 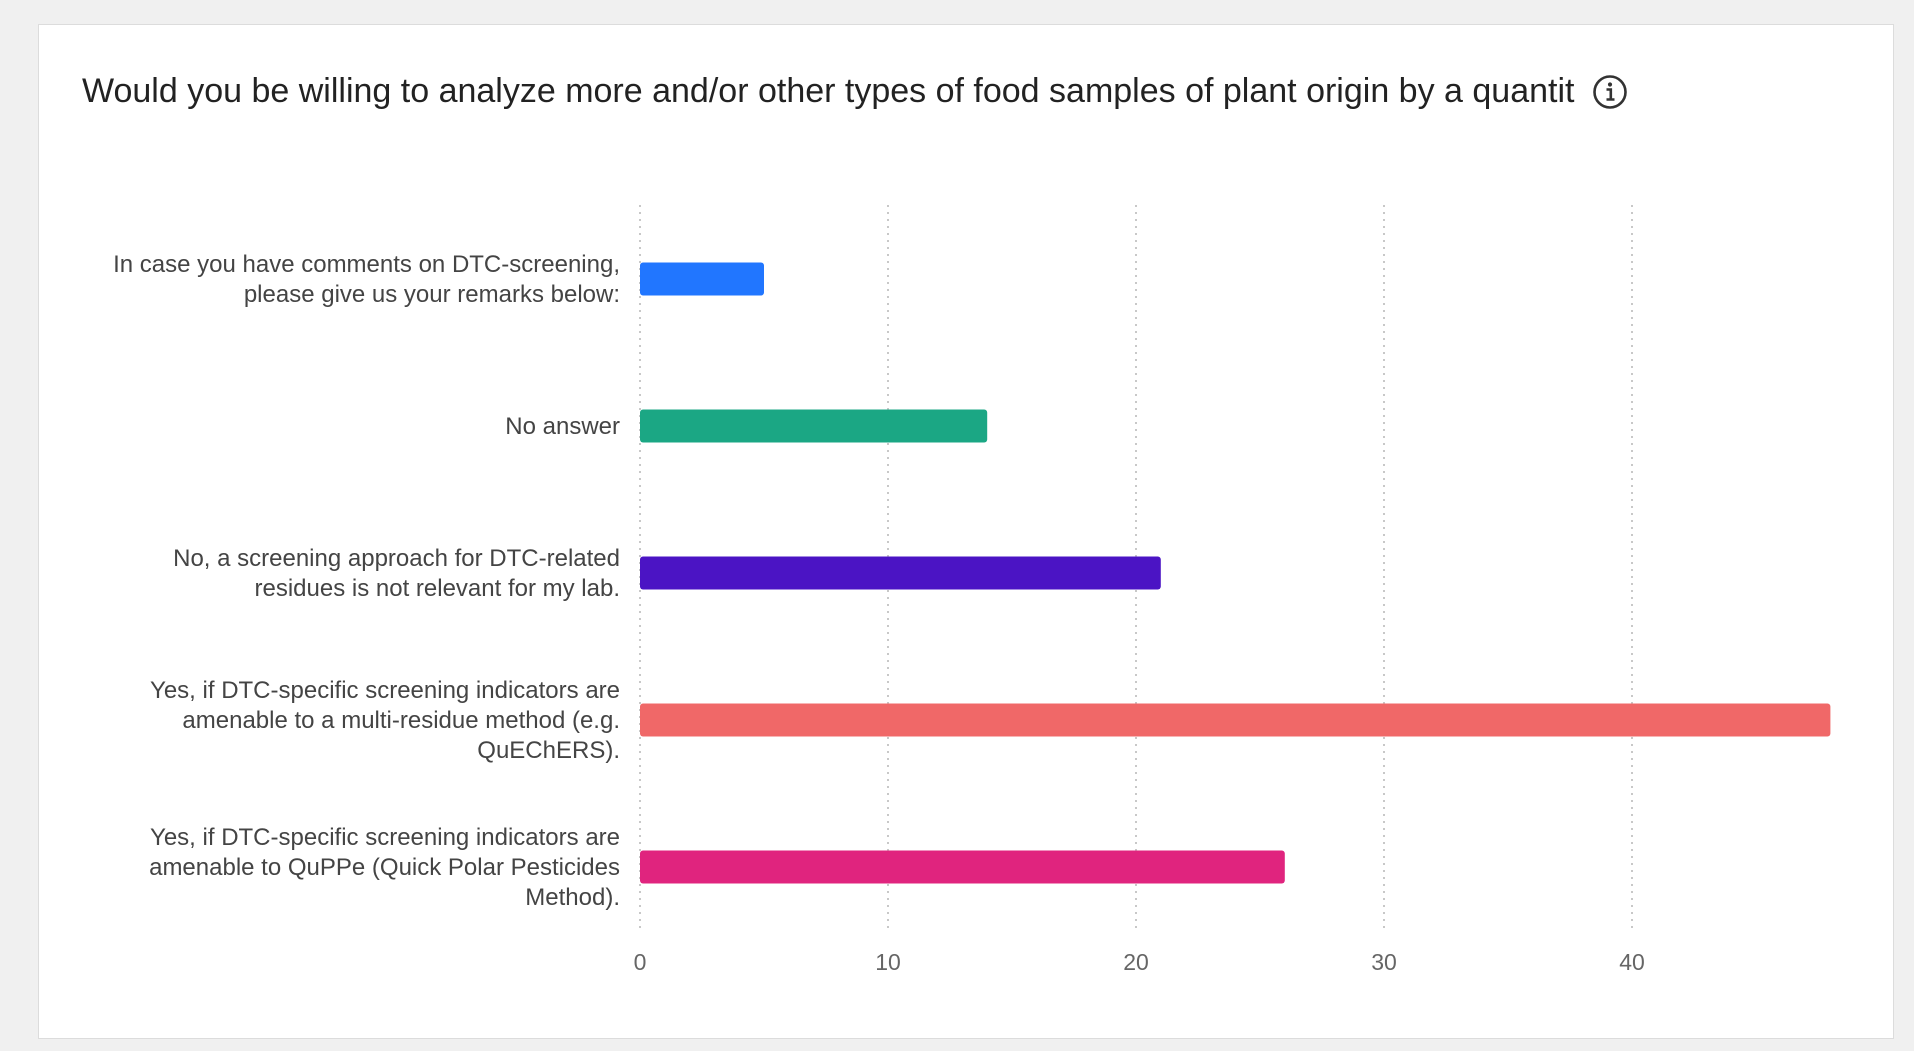 I want to click on x-tick-label: 20, so click(x=1136, y=962).